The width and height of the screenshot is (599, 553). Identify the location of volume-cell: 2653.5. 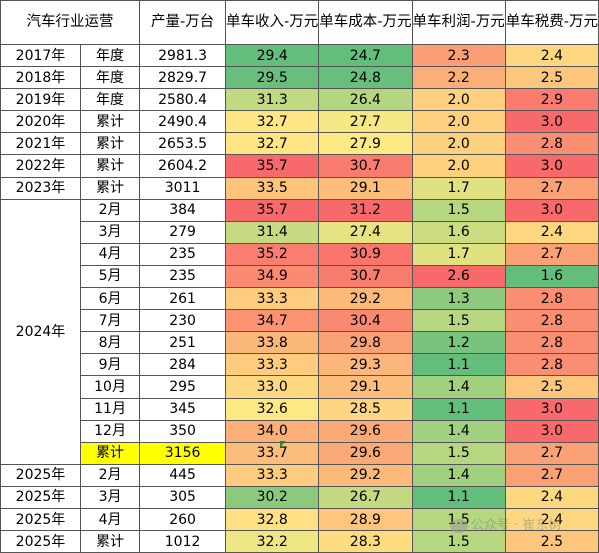
(183, 144).